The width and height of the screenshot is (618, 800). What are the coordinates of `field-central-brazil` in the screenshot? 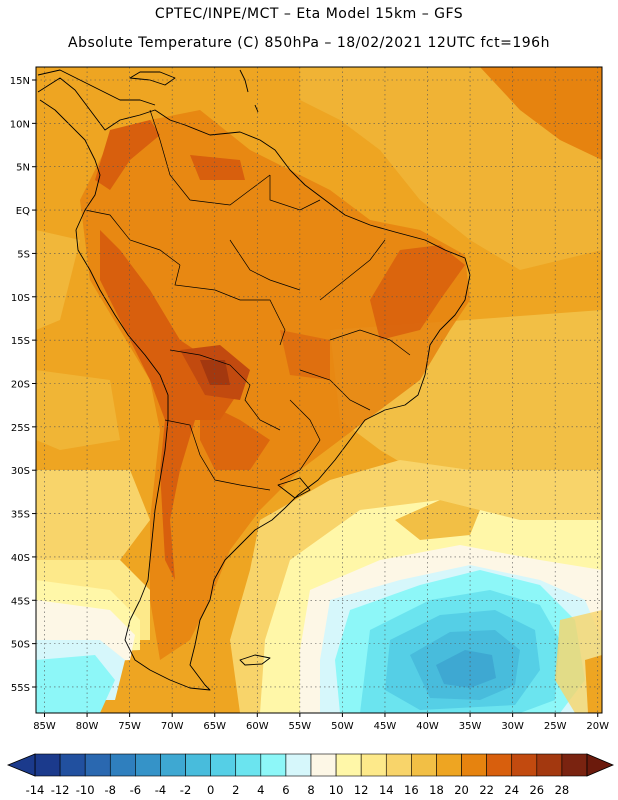 It's located at (305, 355).